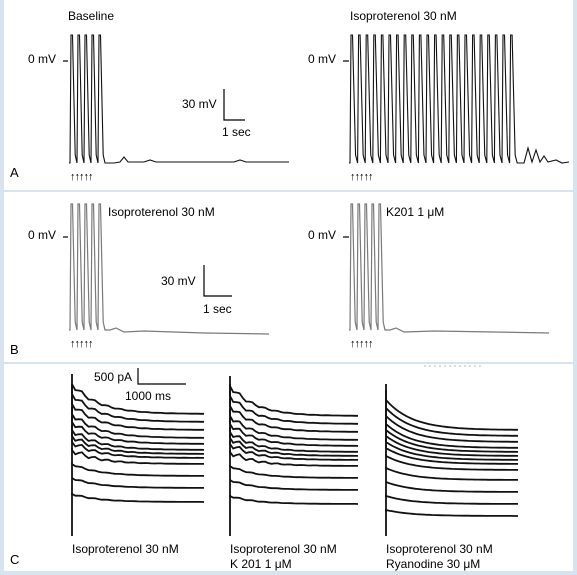  I want to click on panel-a-stimulus-arrows-right: ↑↑↑↑↑, so click(361, 177).